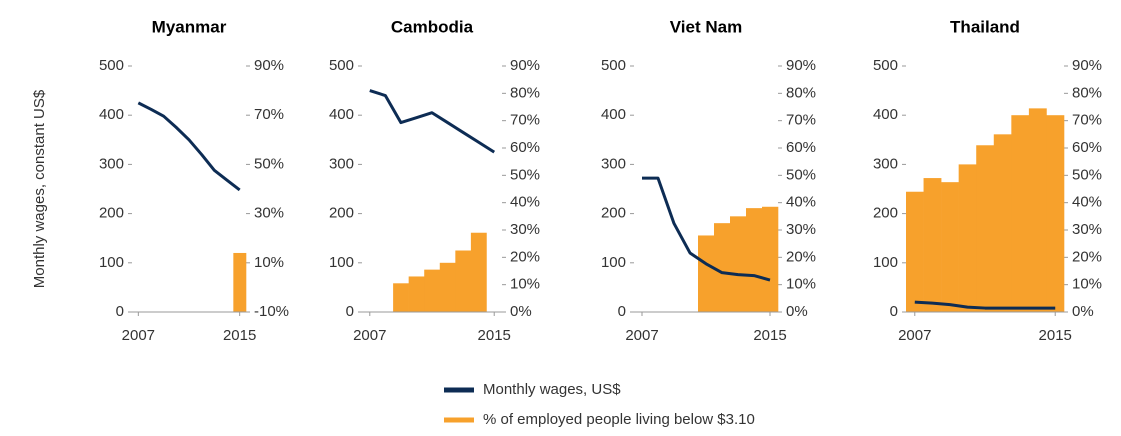 The height and width of the screenshot is (436, 1121). I want to click on legend-label: % of employed people living below $3.10, so click(619, 419).